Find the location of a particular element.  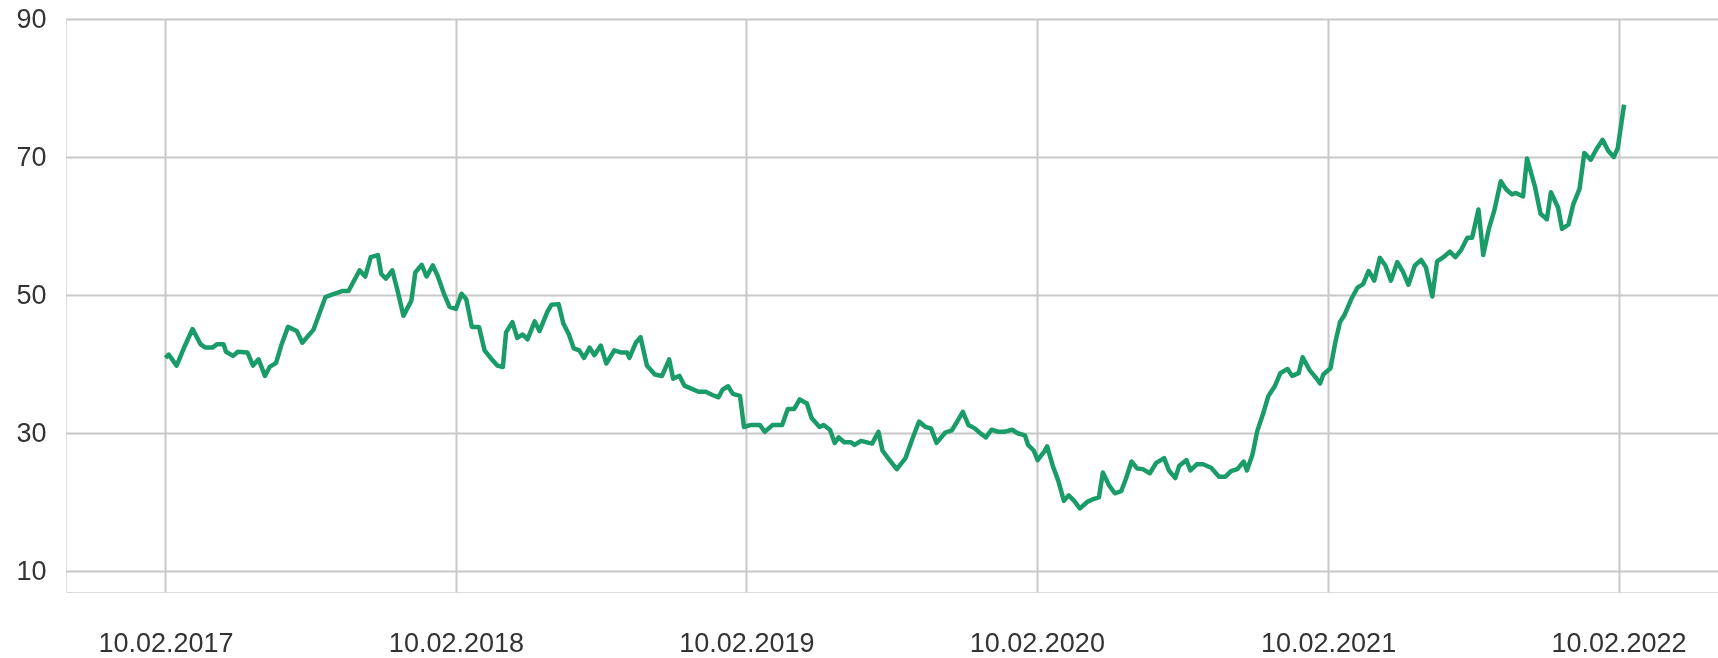

y-tick-label: 10 is located at coordinates (31, 570).